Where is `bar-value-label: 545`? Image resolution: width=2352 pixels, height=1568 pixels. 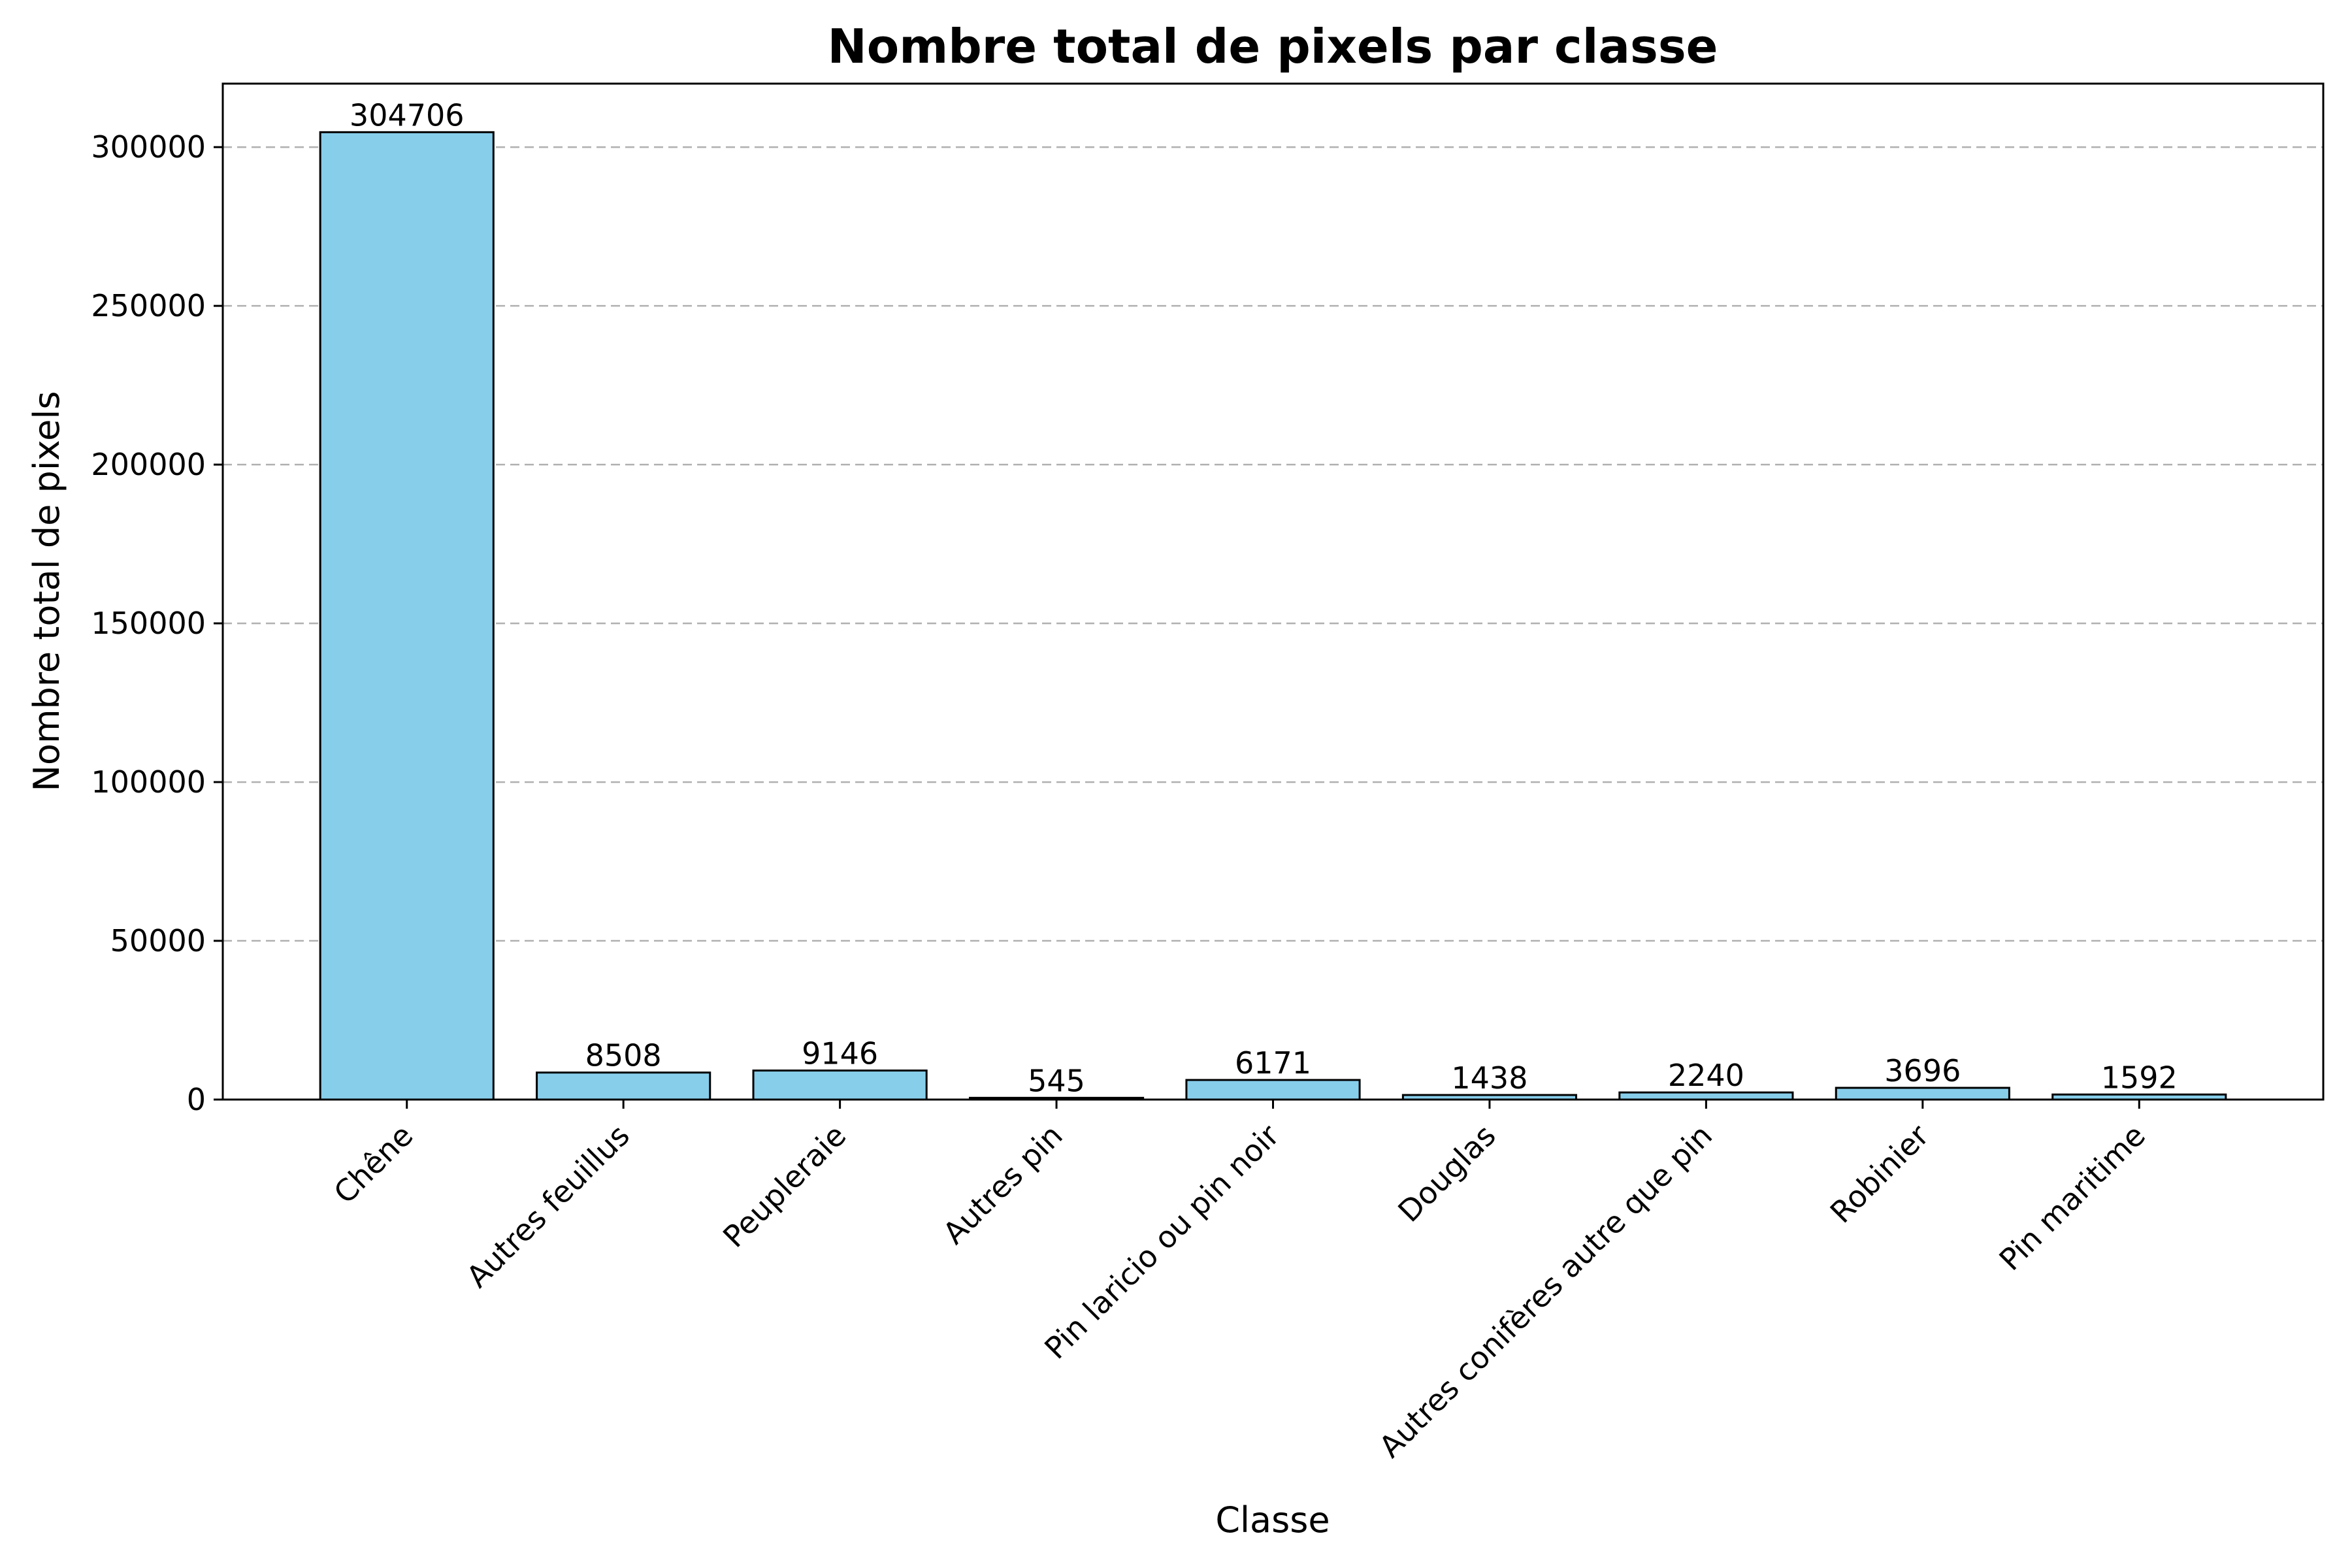 bar-value-label: 545 is located at coordinates (1056, 1080).